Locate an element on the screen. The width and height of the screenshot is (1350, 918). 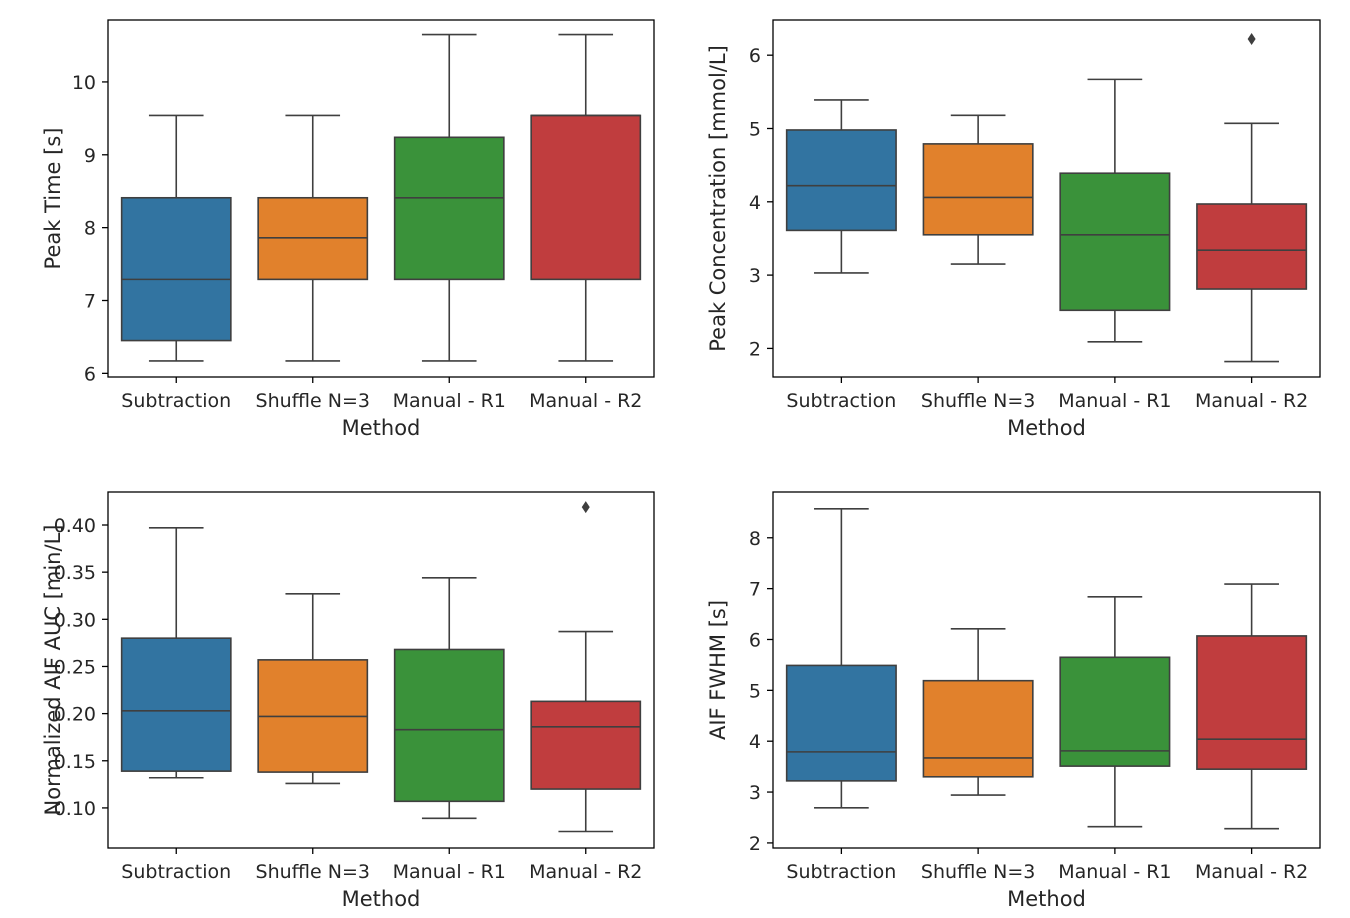
y-tick-label: 0.40 is located at coordinates (75, 526).